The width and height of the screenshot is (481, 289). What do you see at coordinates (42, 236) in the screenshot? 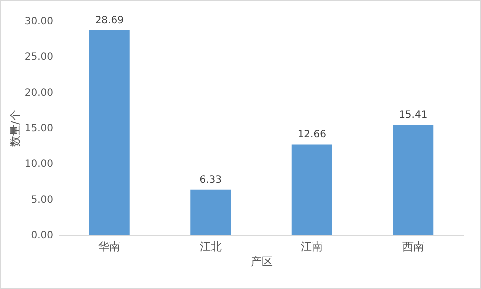
I see `y-tick-label: 0.00` at bounding box center [42, 236].